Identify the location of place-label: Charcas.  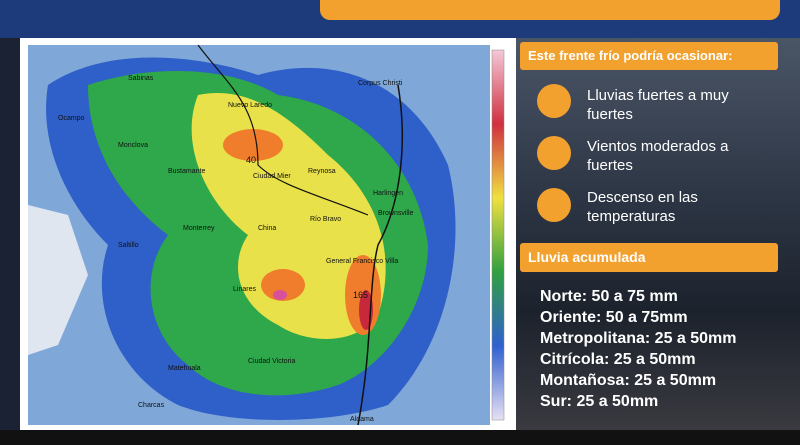
(151, 405).